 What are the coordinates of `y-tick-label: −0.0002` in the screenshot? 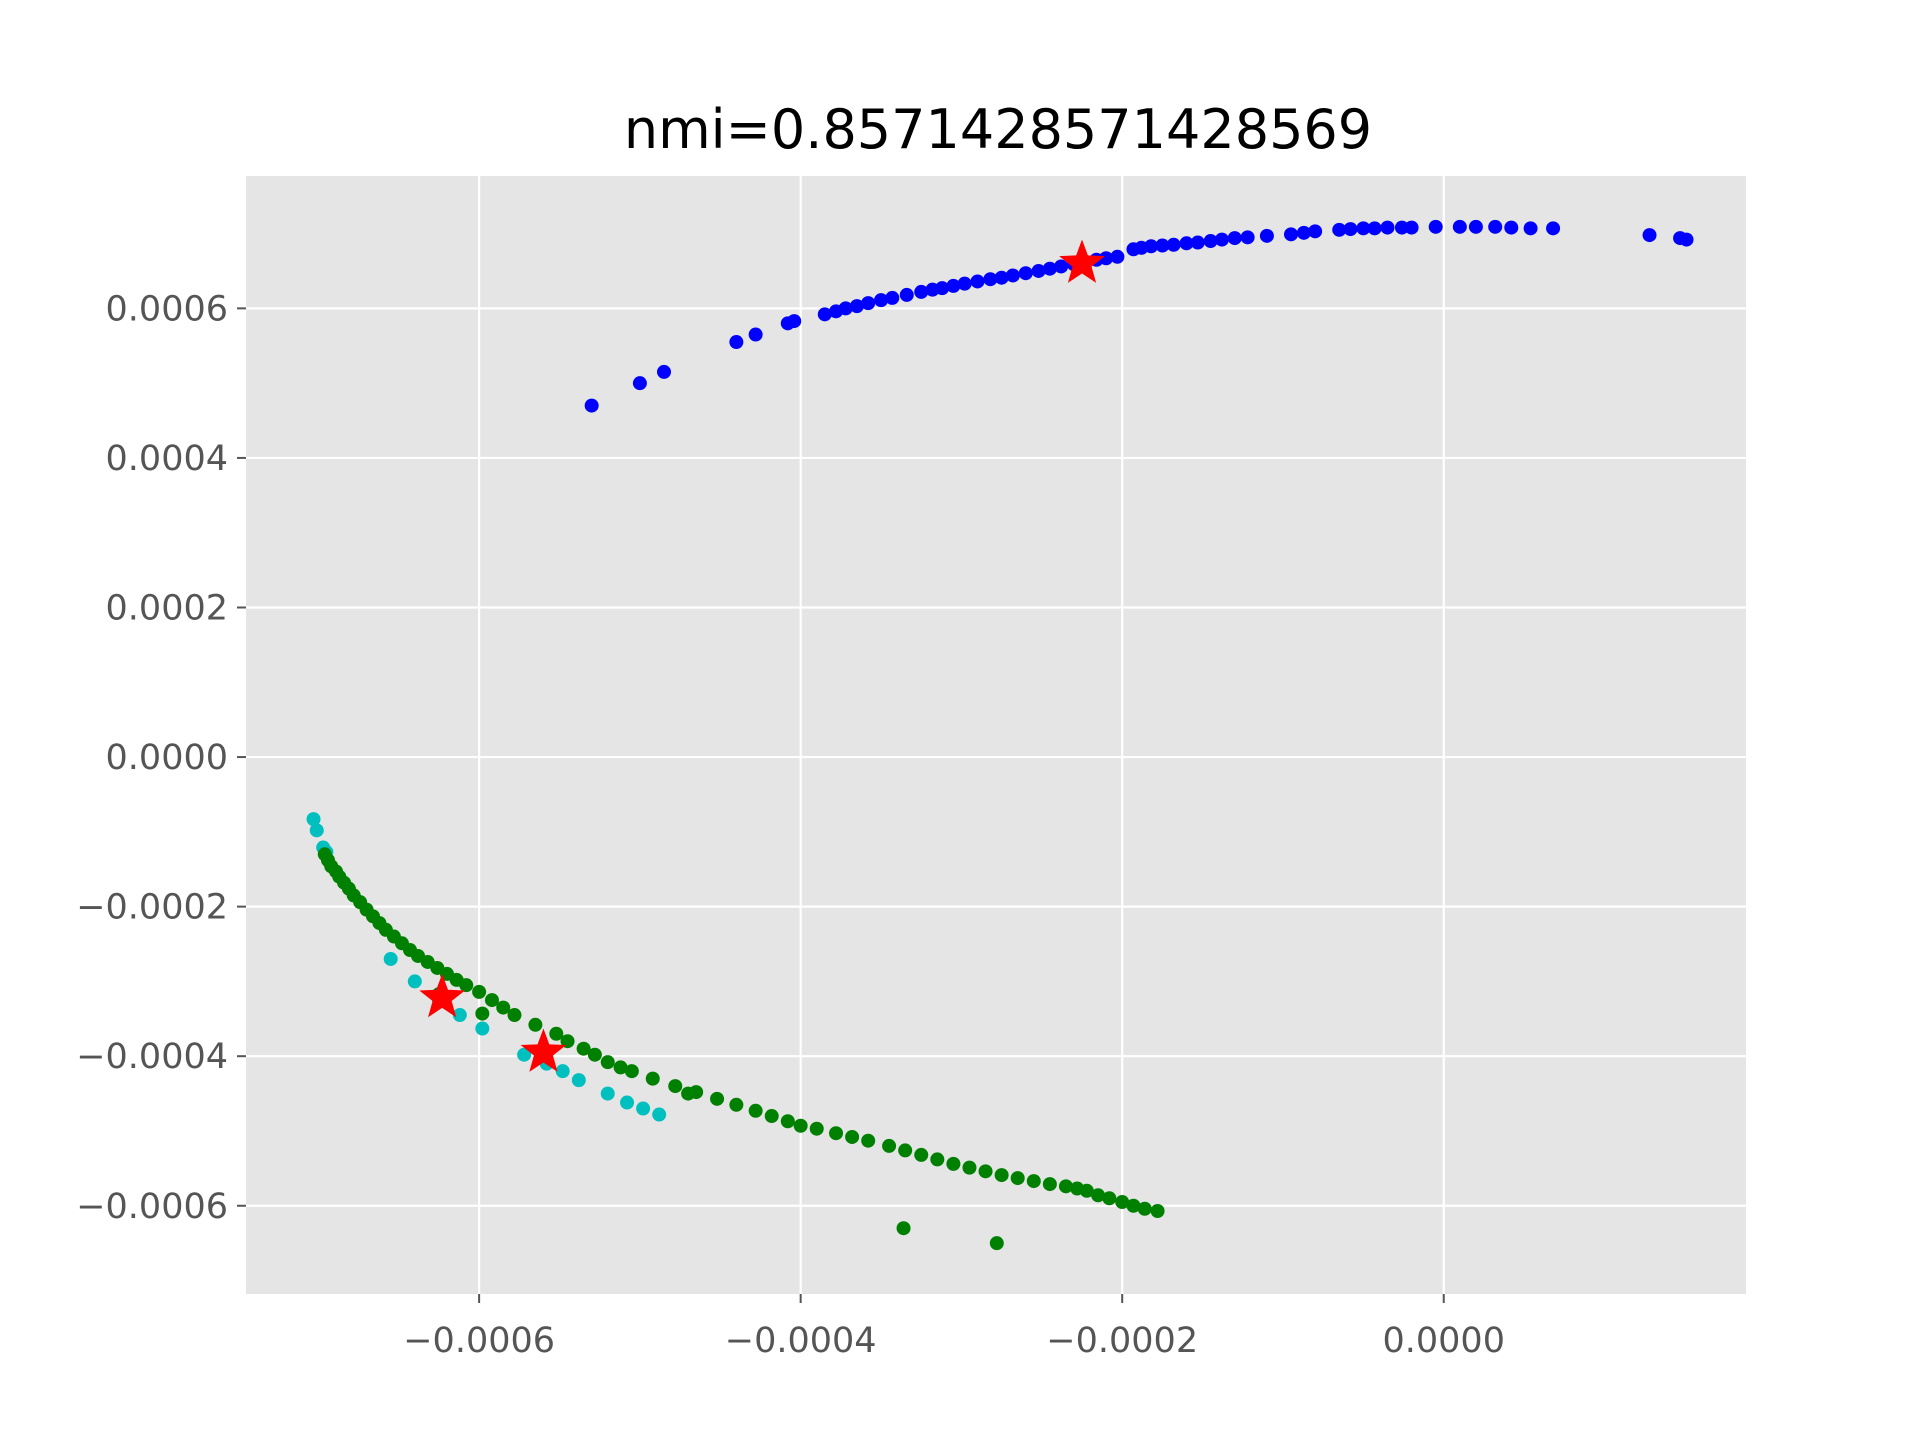 It's located at (152, 908).